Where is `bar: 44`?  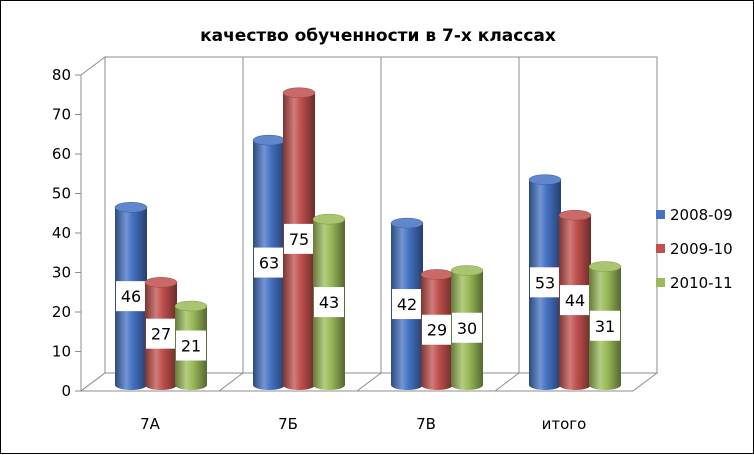
bar: 44 is located at coordinates (575, 299).